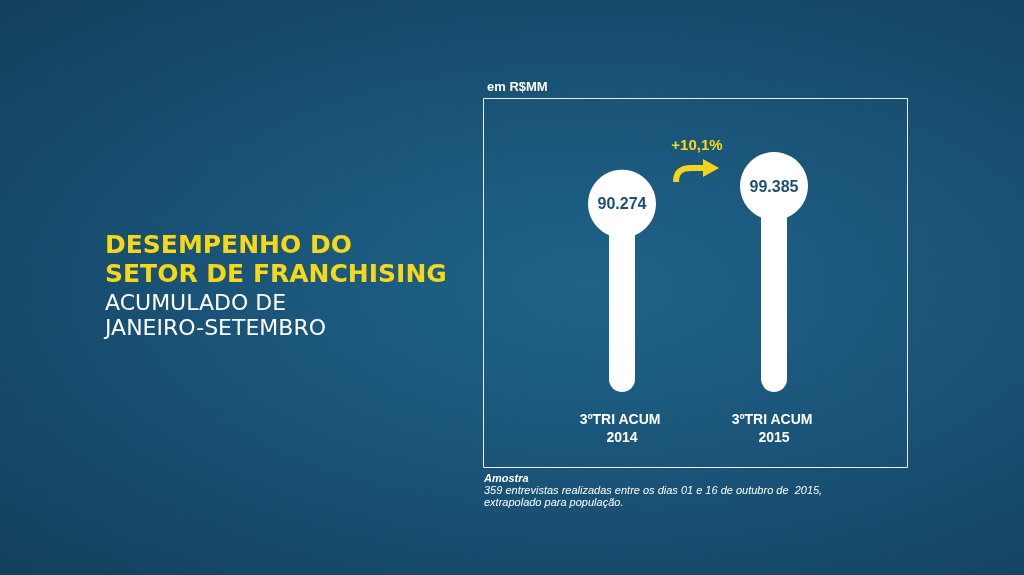  I want to click on text: ACUMULADO DE JANEIRO-SETEMBRO, so click(216, 315).